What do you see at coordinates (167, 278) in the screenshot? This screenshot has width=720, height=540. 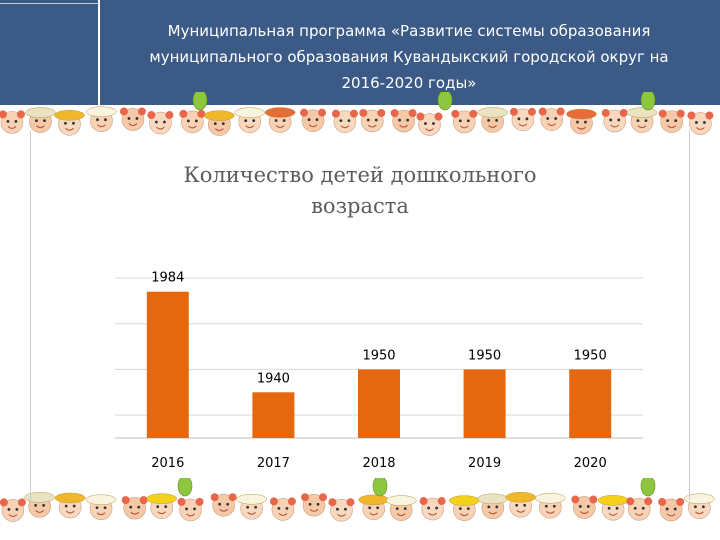 I see `data-label: 1984` at bounding box center [167, 278].